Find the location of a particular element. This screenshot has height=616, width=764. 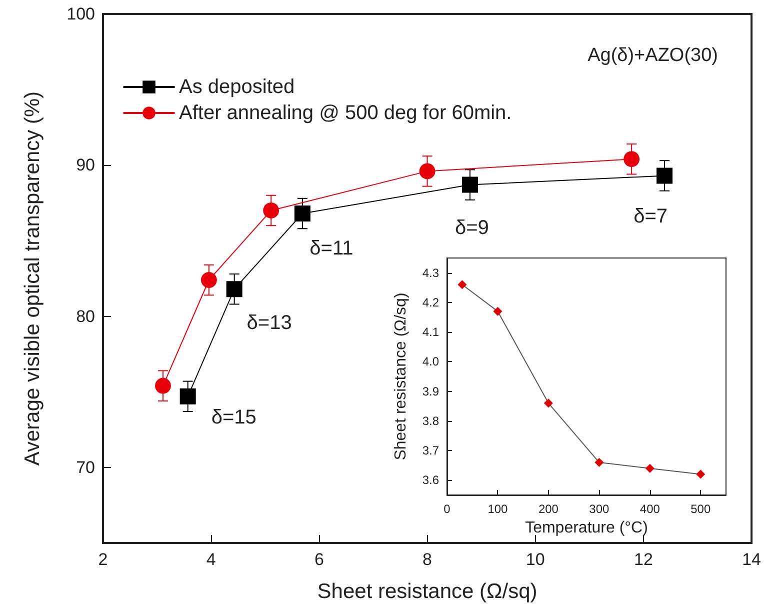

y-tick-label: 90 is located at coordinates (85, 165).